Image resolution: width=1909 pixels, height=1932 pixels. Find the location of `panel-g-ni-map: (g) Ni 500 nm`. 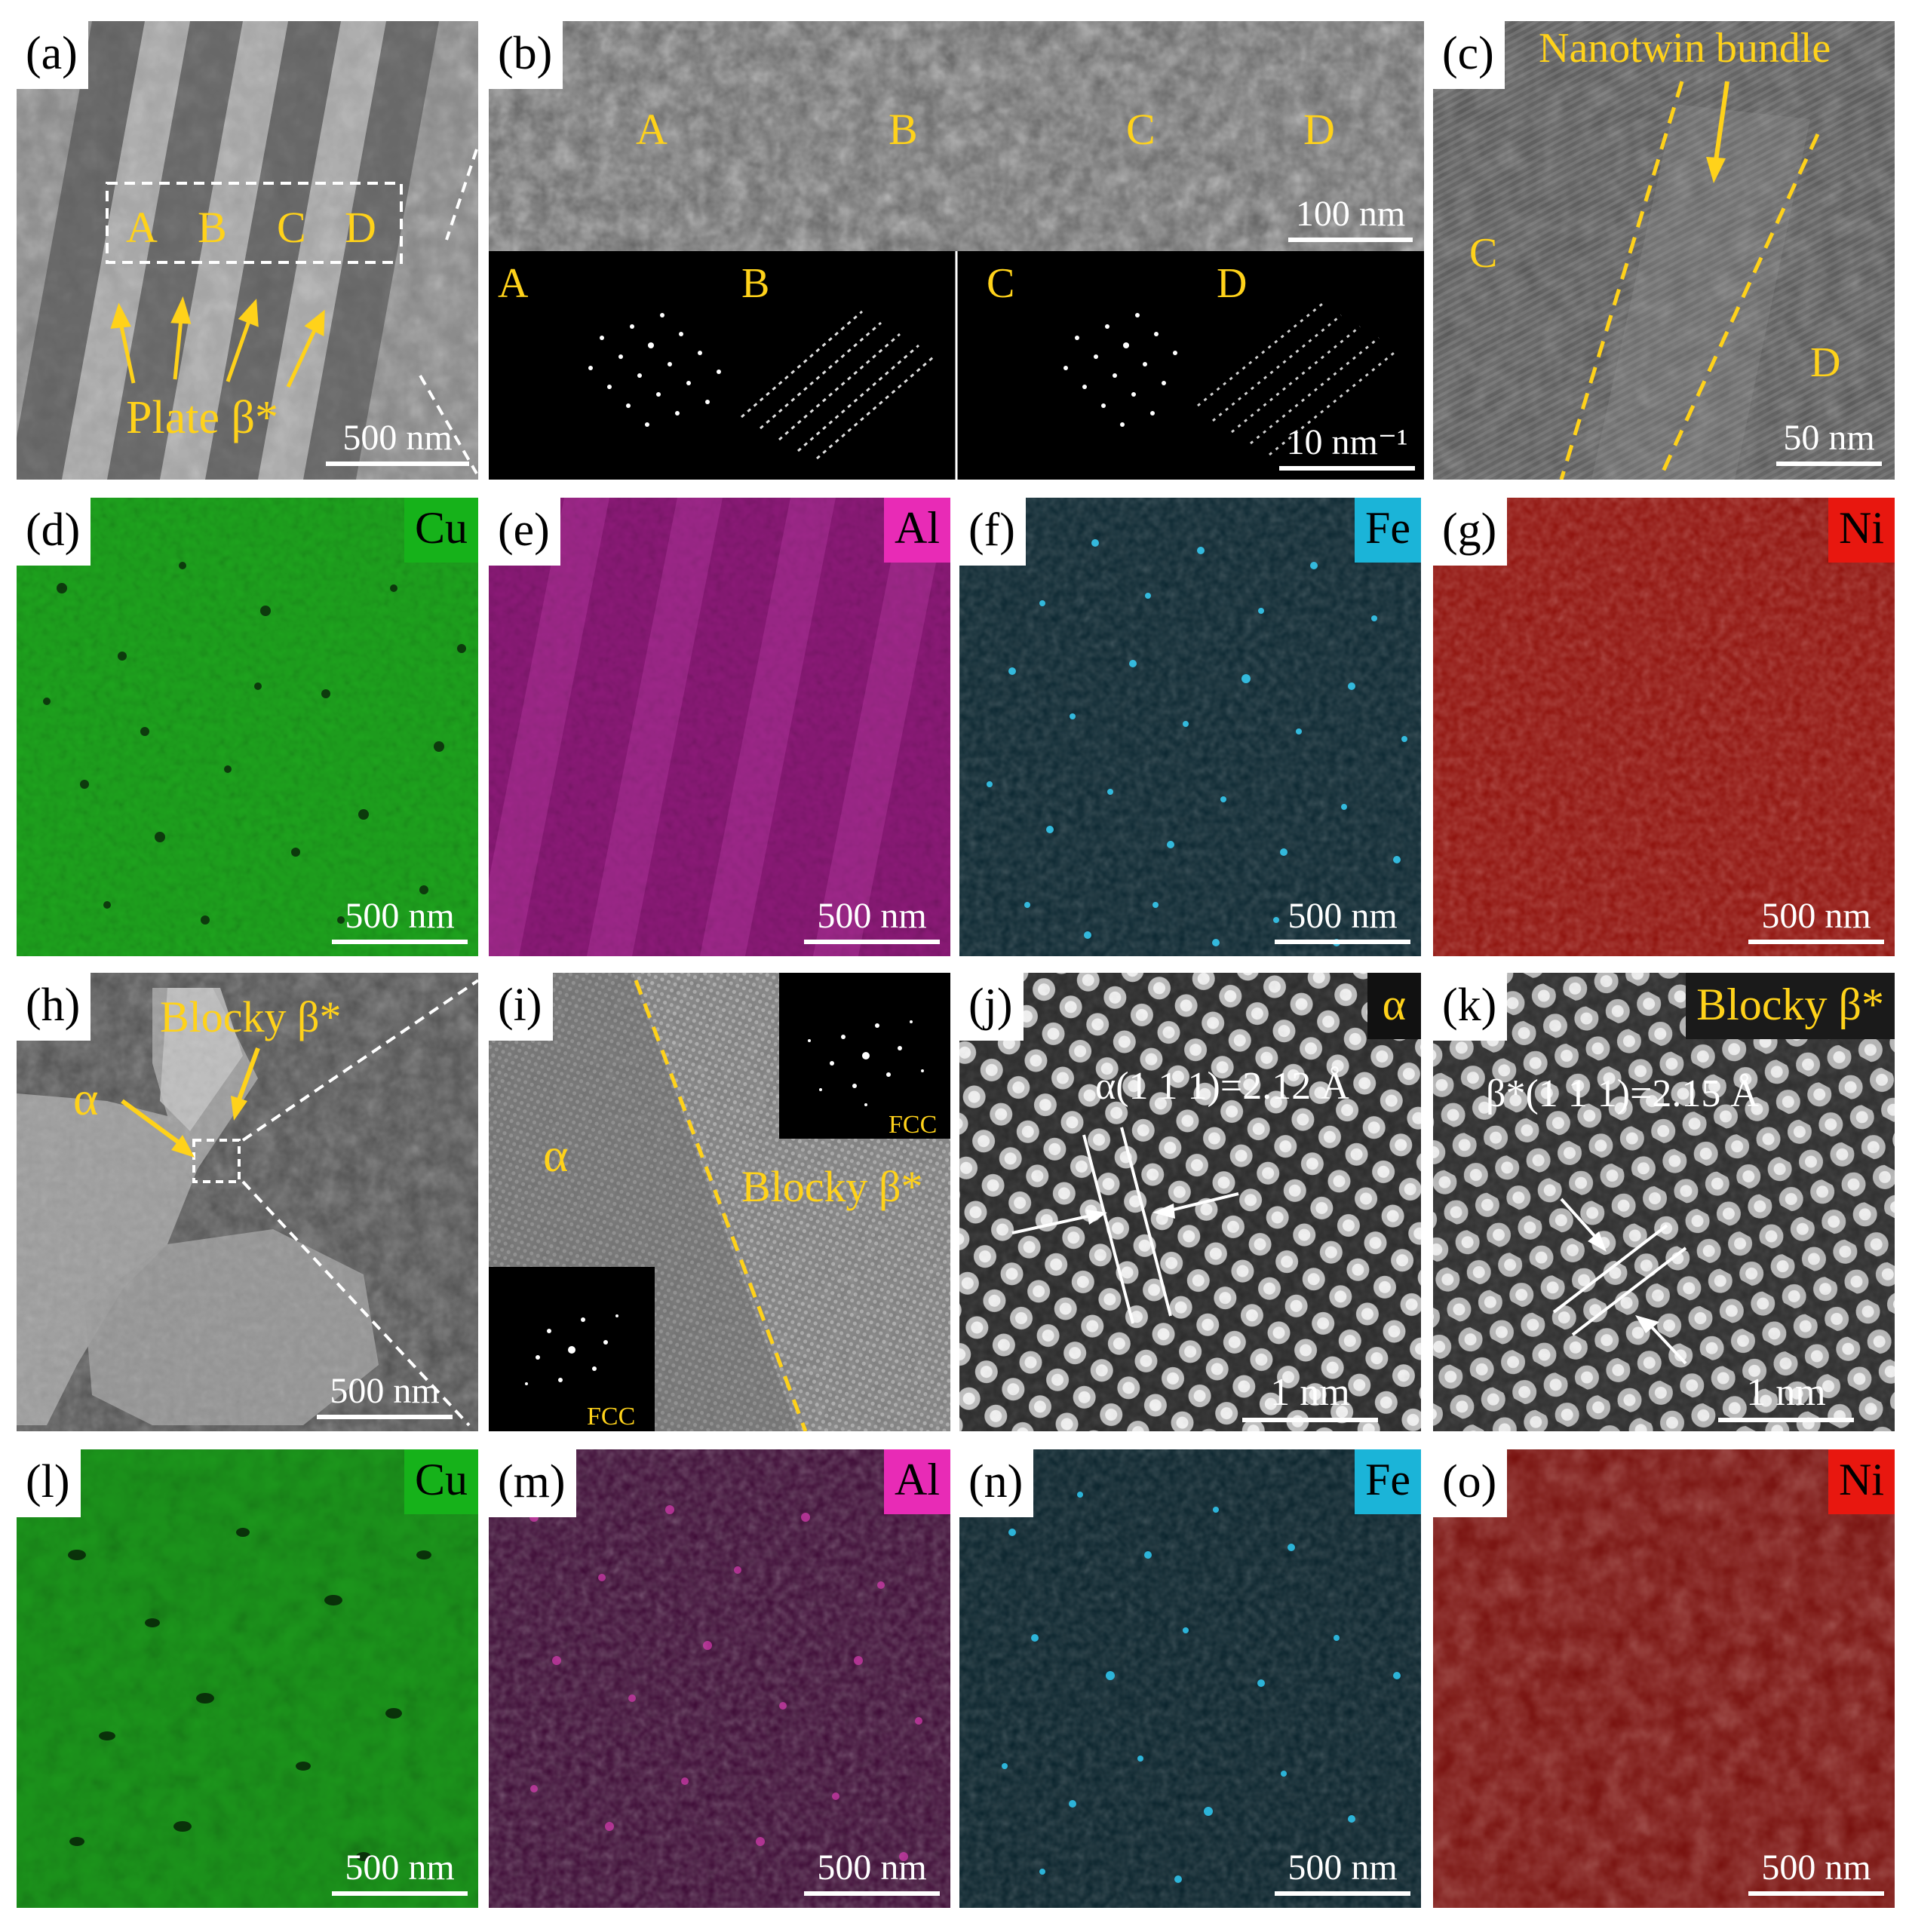

panel-g-ni-map: (g) Ni 500 nm is located at coordinates (1664, 727).